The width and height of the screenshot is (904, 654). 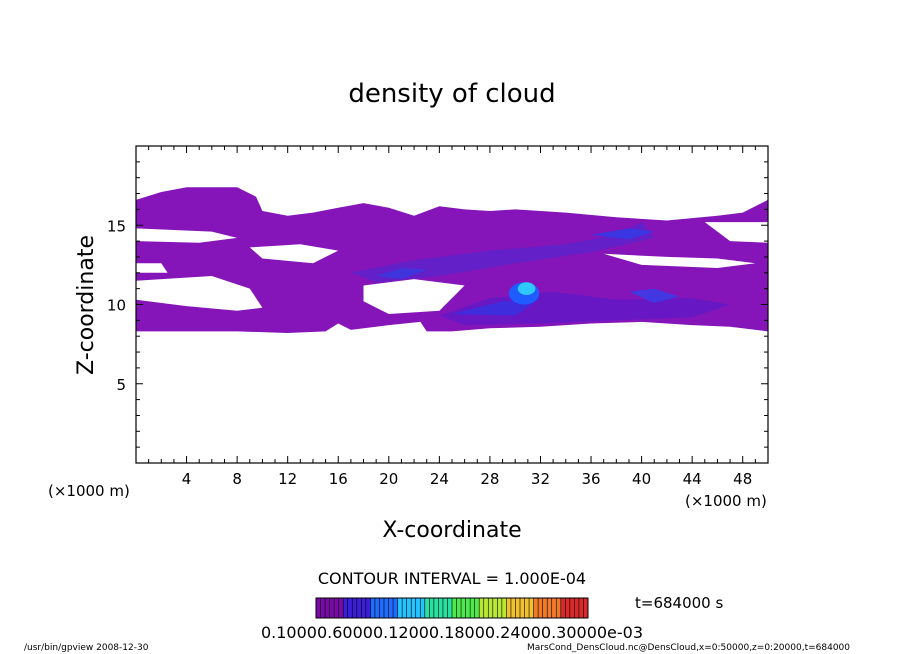 What do you see at coordinates (540, 479) in the screenshot?
I see `x-tick-label: 32` at bounding box center [540, 479].